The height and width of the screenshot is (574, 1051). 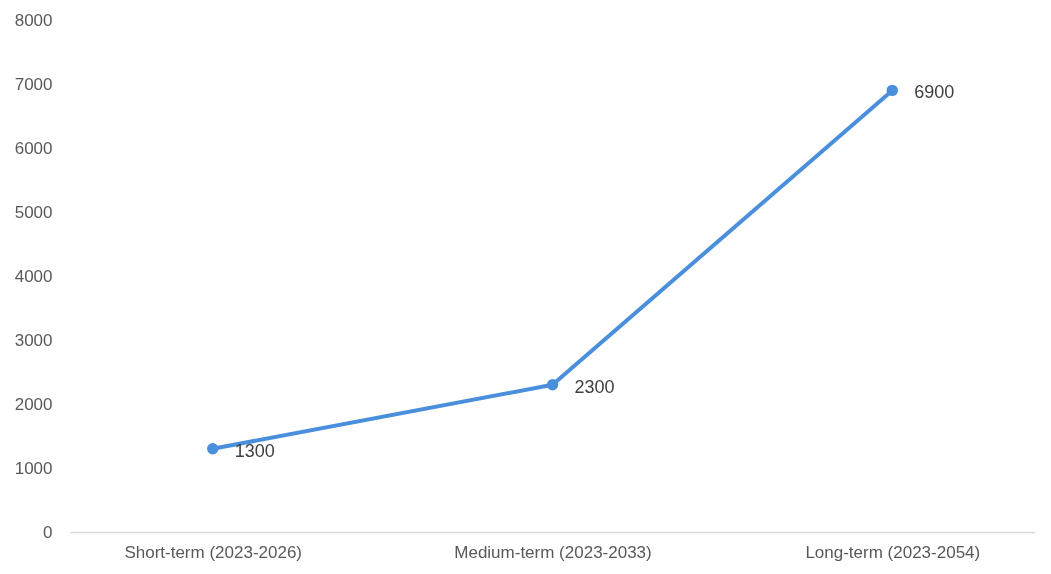 What do you see at coordinates (33, 340) in the screenshot?
I see `y-tick-label: 3000` at bounding box center [33, 340].